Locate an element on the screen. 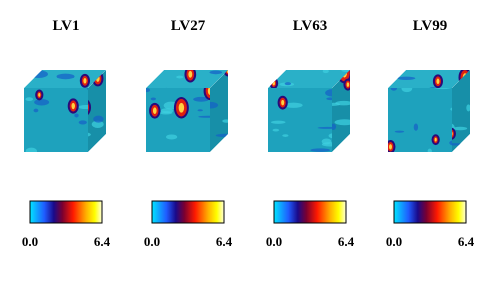 The height and width of the screenshot is (288, 479). panel: LV99 0.0 6.4 is located at coordinates (430, 133).